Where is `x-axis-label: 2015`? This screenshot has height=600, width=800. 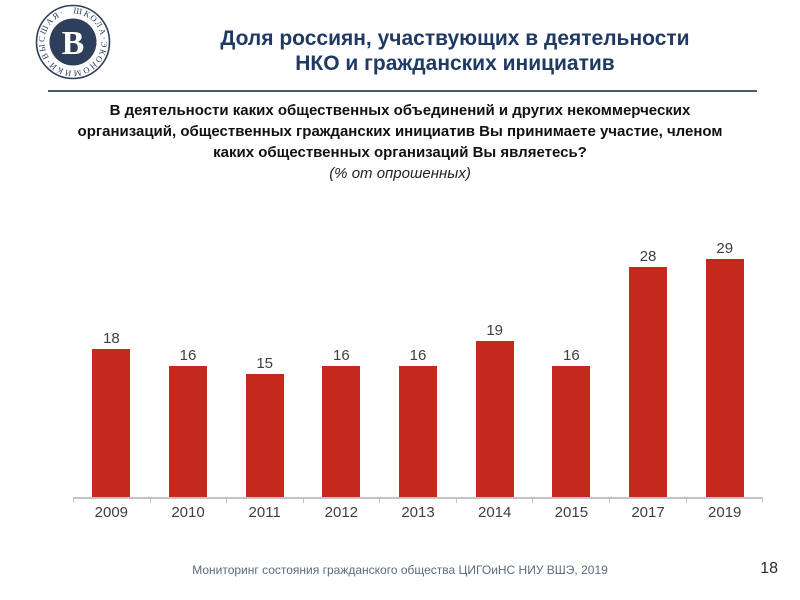 x-axis-label: 2015 is located at coordinates (571, 512).